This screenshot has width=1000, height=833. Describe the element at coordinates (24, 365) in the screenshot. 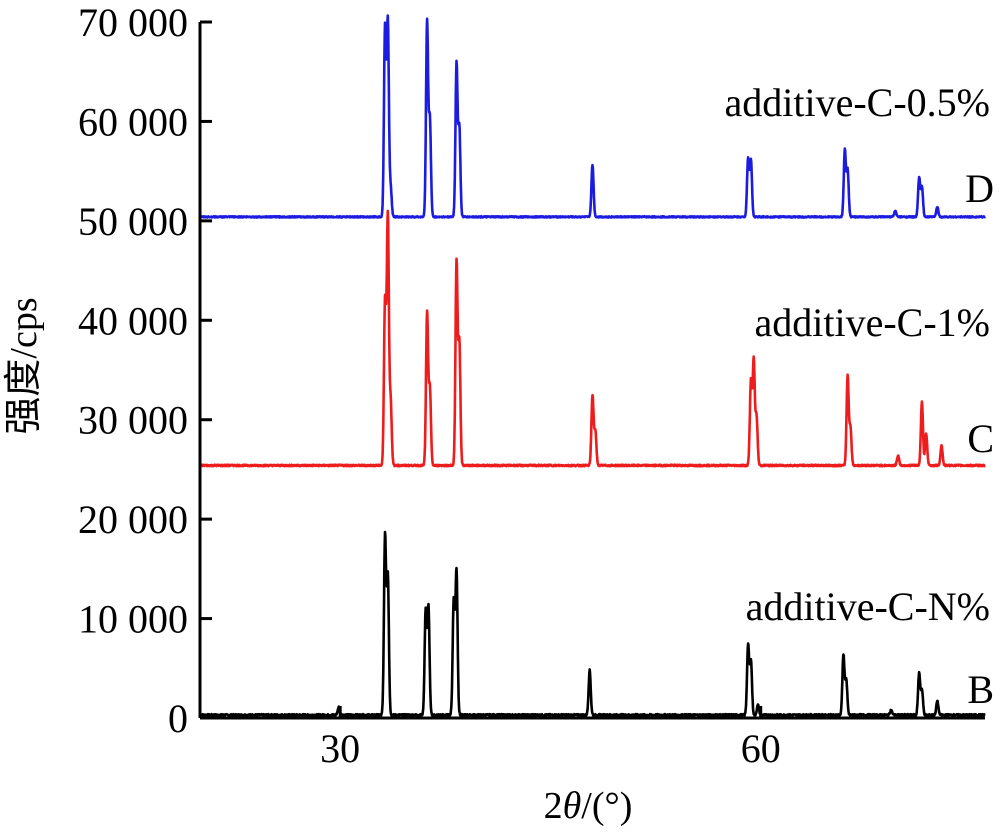

I see `y-axis-title: 强度/cps` at that location.